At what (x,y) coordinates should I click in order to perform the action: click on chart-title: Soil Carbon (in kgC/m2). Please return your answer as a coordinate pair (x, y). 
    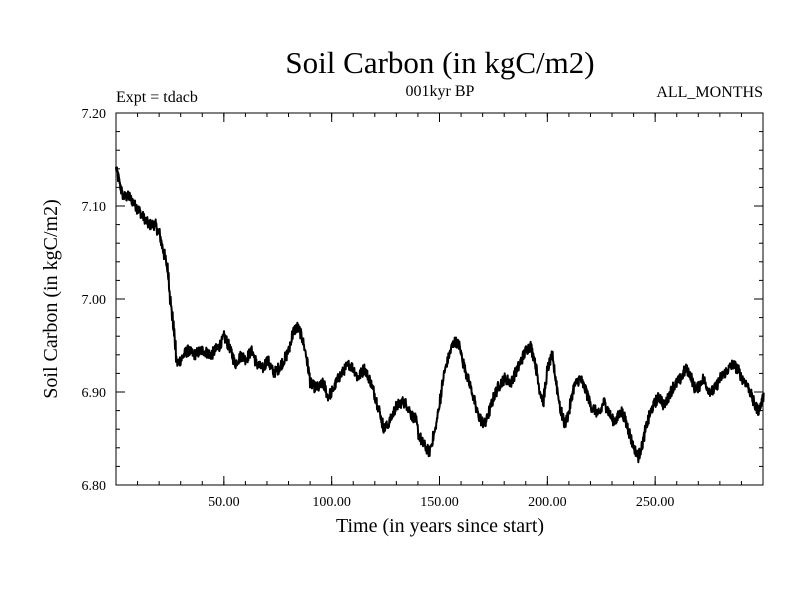
    Looking at the image, I should click on (439, 62).